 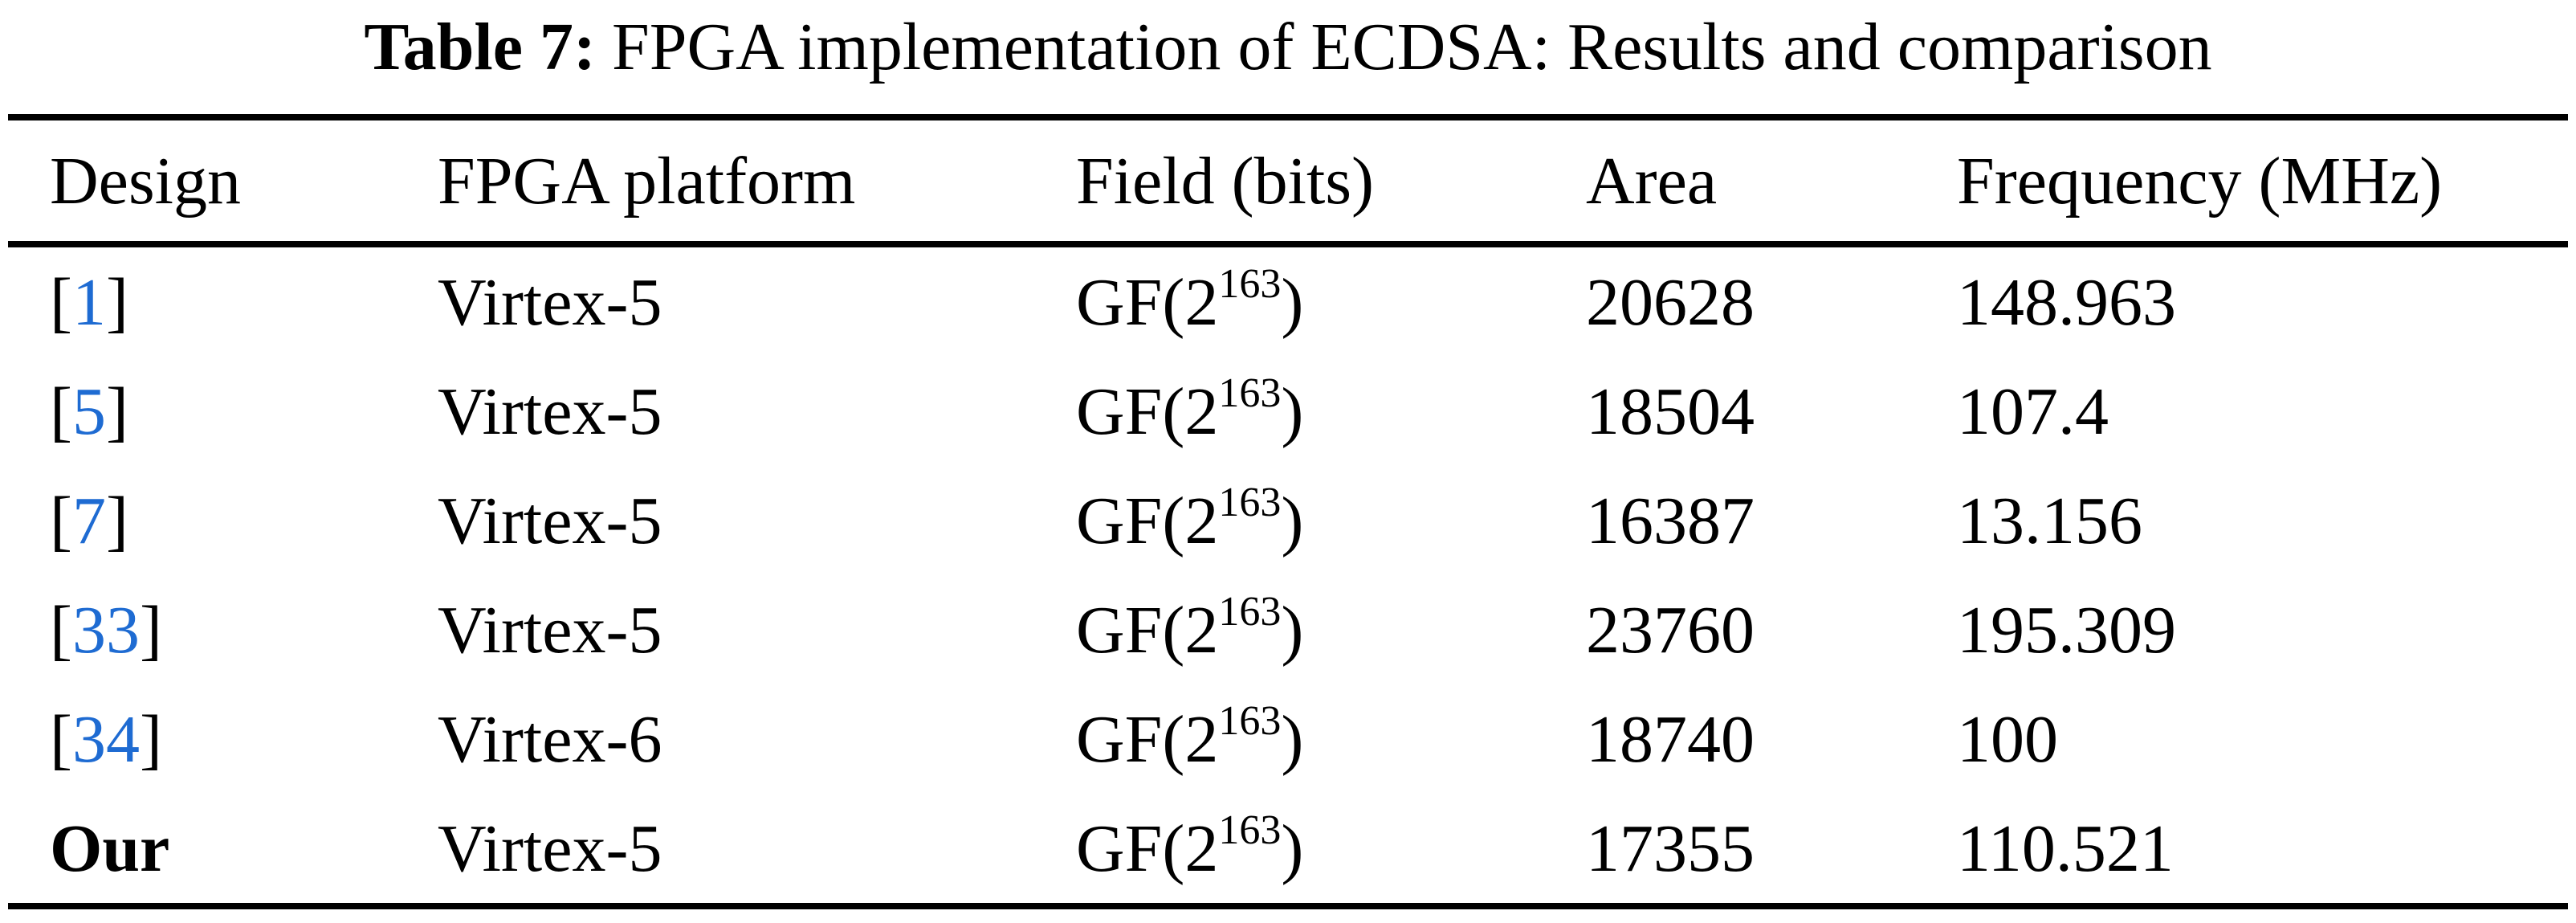 What do you see at coordinates (1670, 630) in the screenshot?
I see `area-cell: 23760` at bounding box center [1670, 630].